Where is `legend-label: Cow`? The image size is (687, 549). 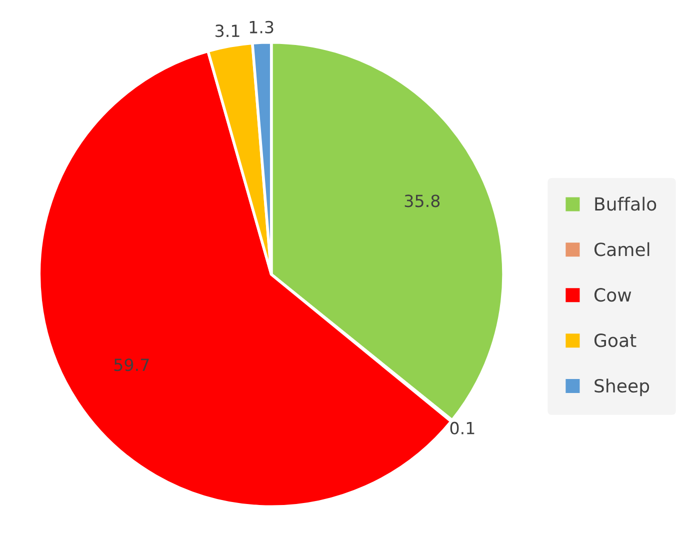 legend-label: Cow is located at coordinates (613, 295).